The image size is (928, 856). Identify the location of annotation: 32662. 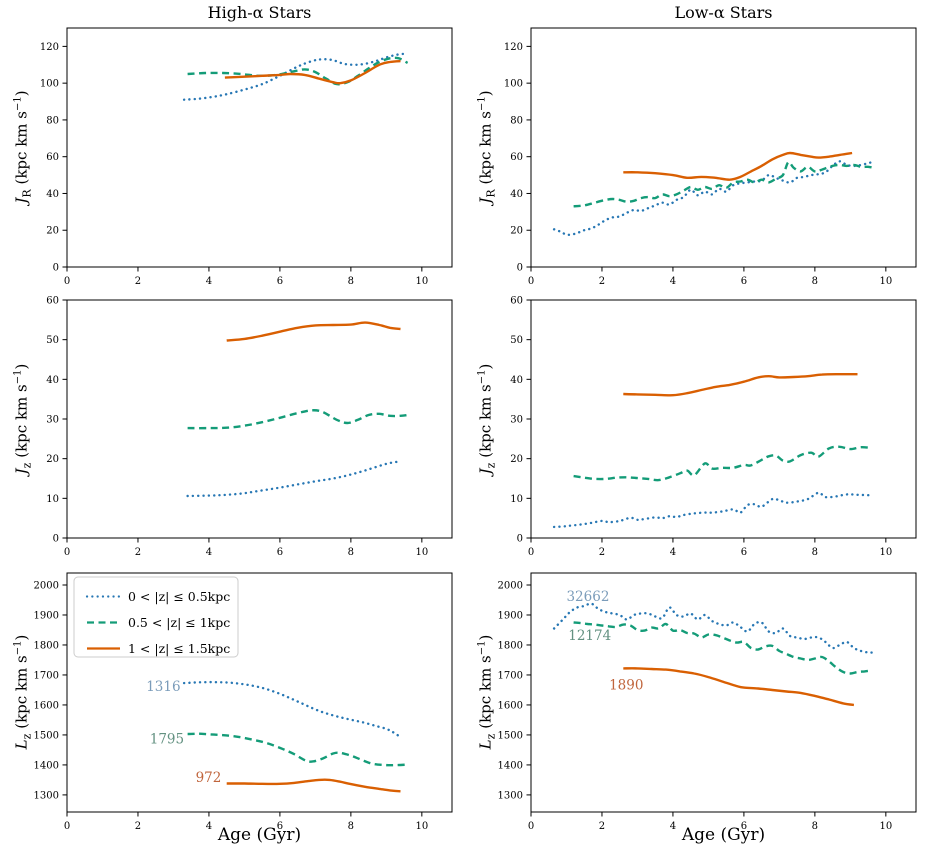
(587, 597).